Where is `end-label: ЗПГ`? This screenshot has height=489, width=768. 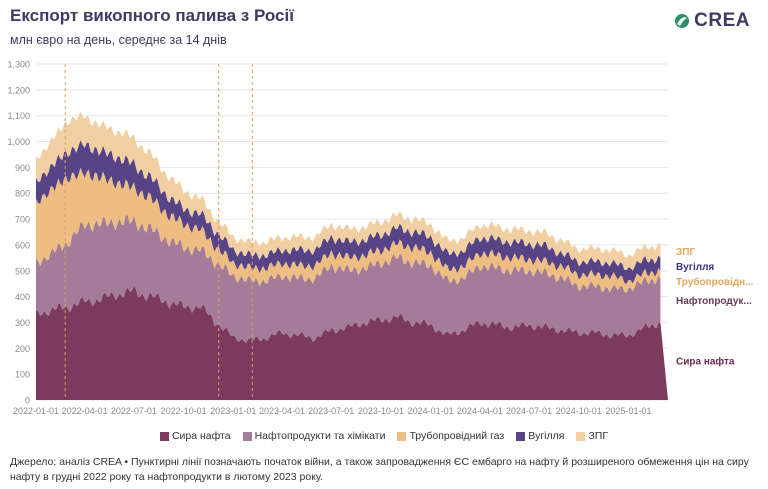
end-label: ЗПГ is located at coordinates (685, 252).